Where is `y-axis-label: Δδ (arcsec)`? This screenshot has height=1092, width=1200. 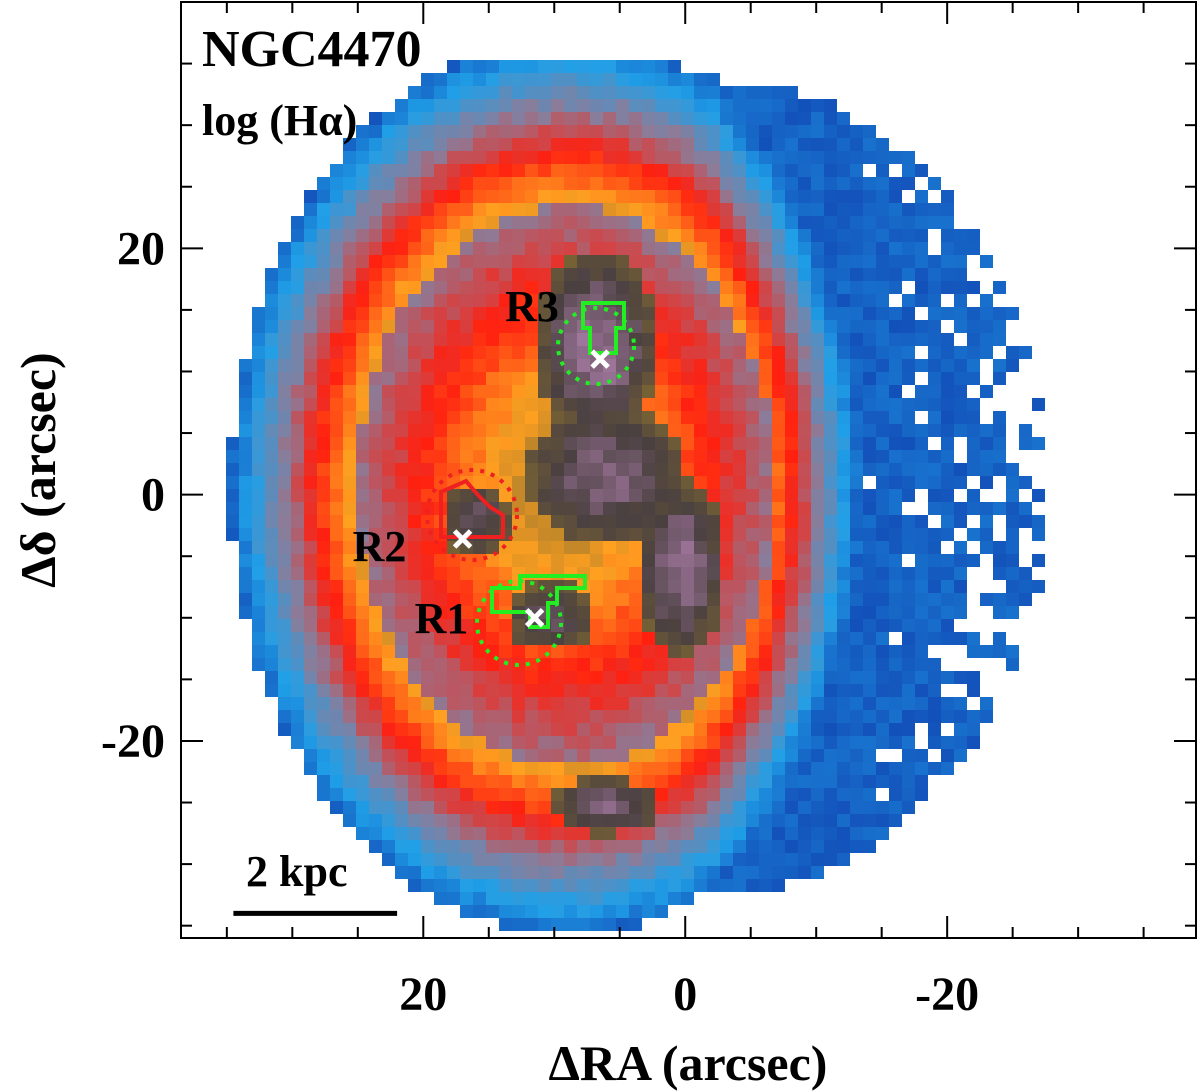 y-axis-label: Δδ (arcsec) is located at coordinates (38, 469).